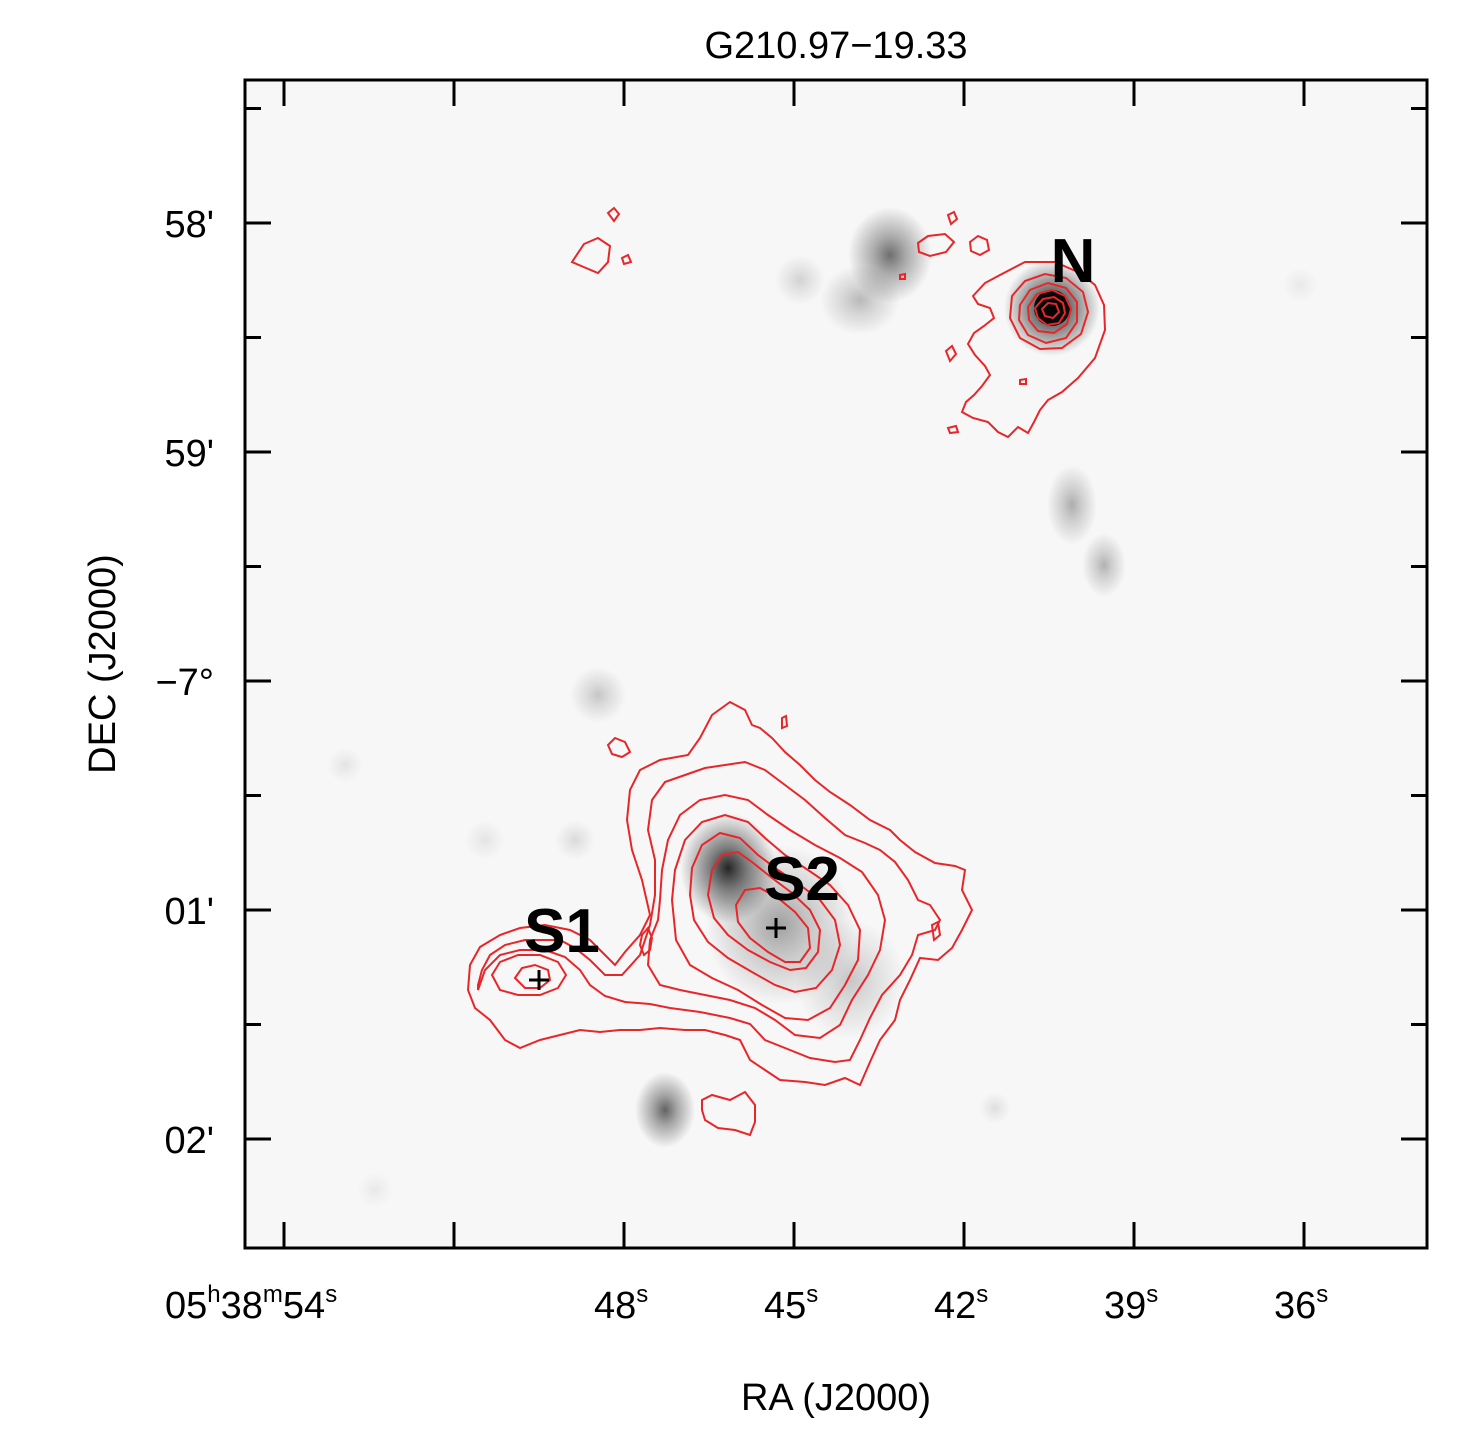 This screenshot has height=1448, width=1474. Describe the element at coordinates (791, 1304) in the screenshot. I see `x-tick-label: 45s` at that location.